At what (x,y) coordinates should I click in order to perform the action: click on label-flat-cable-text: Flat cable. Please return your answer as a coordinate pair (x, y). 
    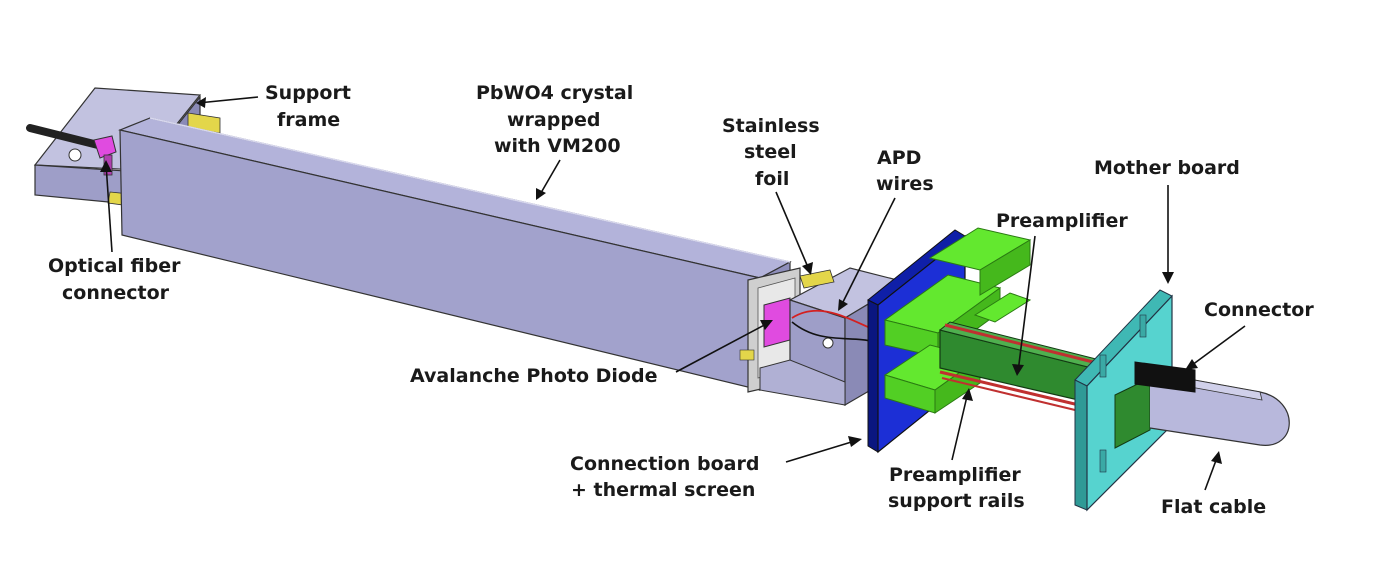
    Looking at the image, I should click on (1213, 507).